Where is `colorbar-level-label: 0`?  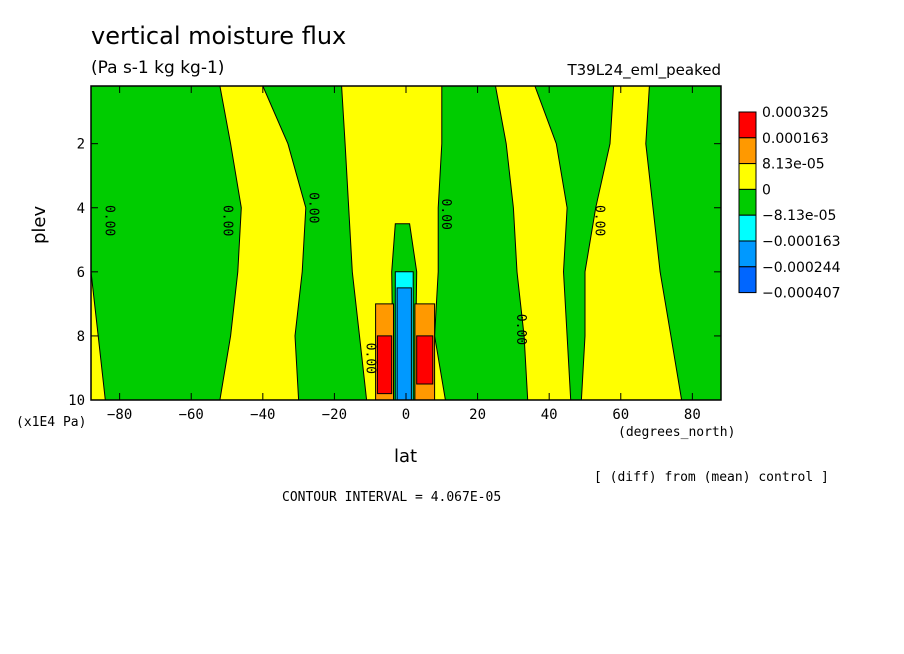 colorbar-level-label: 0 is located at coordinates (766, 190).